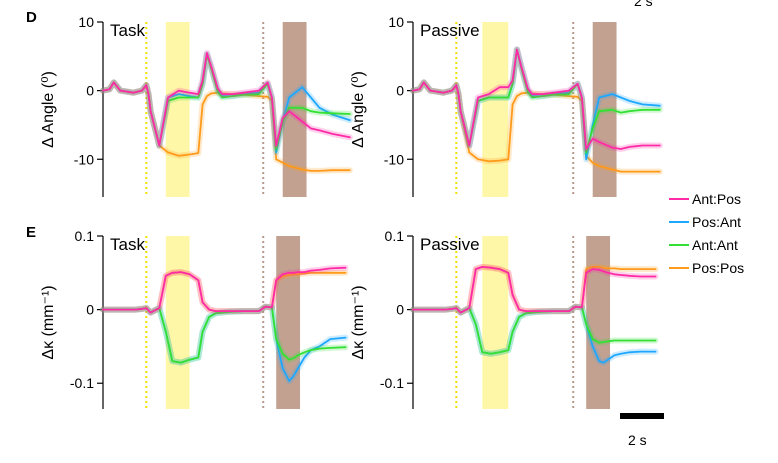  I want to click on legend-label: Ant:Pos, so click(716, 199).